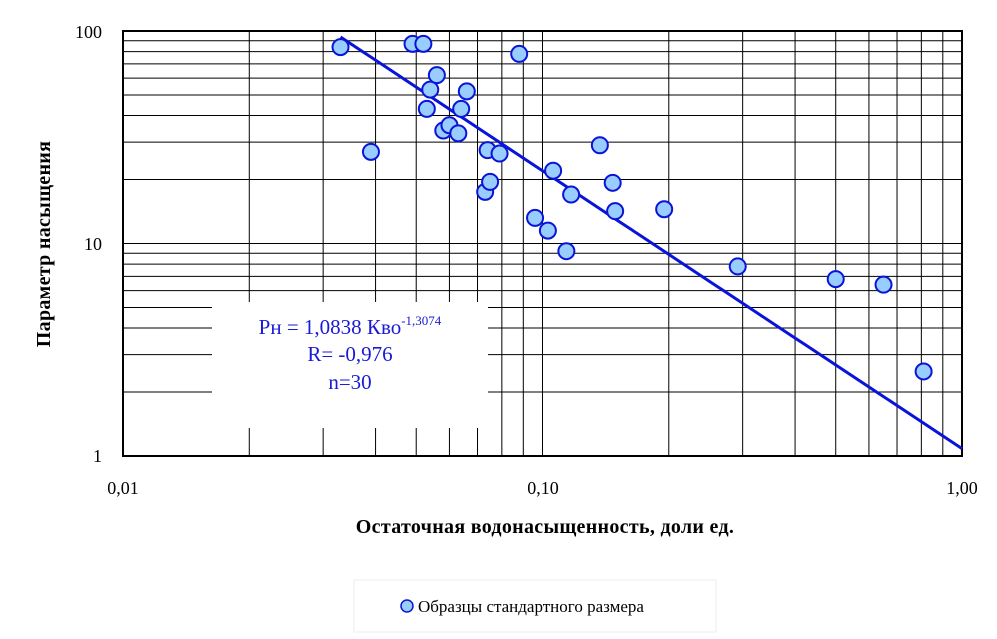 The height and width of the screenshot is (639, 997). I want to click on r-value-label: R= -0,976, so click(349, 354).